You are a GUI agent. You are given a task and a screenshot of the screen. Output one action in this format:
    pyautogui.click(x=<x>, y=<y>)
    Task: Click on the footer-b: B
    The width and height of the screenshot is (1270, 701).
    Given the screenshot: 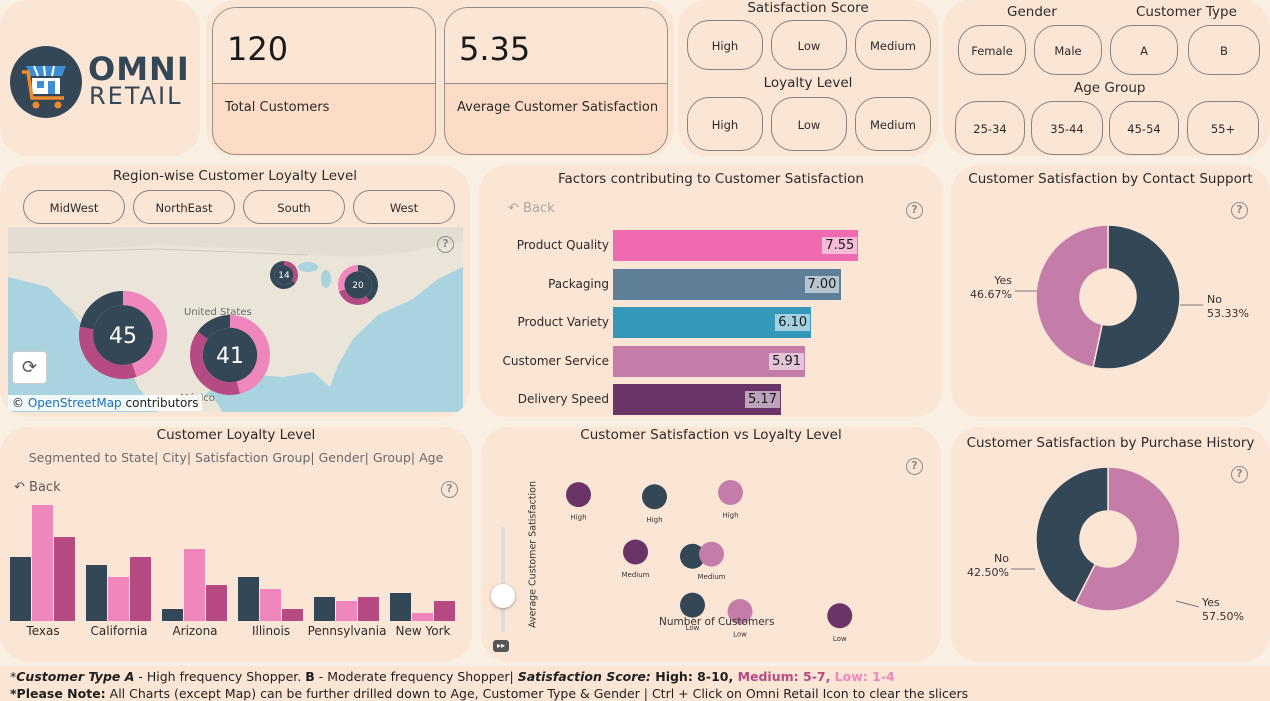 What is the action you would take?
    pyautogui.click(x=310, y=676)
    